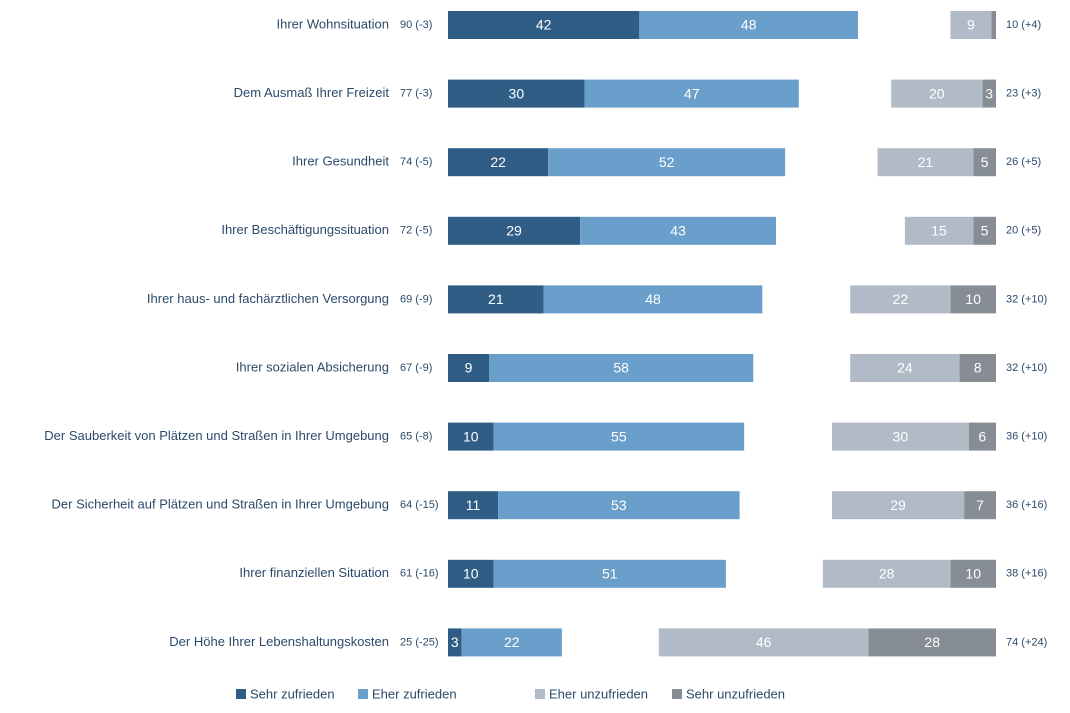 The width and height of the screenshot is (1070, 713). What do you see at coordinates (982, 436) in the screenshot?
I see `value-label: 6` at bounding box center [982, 436].